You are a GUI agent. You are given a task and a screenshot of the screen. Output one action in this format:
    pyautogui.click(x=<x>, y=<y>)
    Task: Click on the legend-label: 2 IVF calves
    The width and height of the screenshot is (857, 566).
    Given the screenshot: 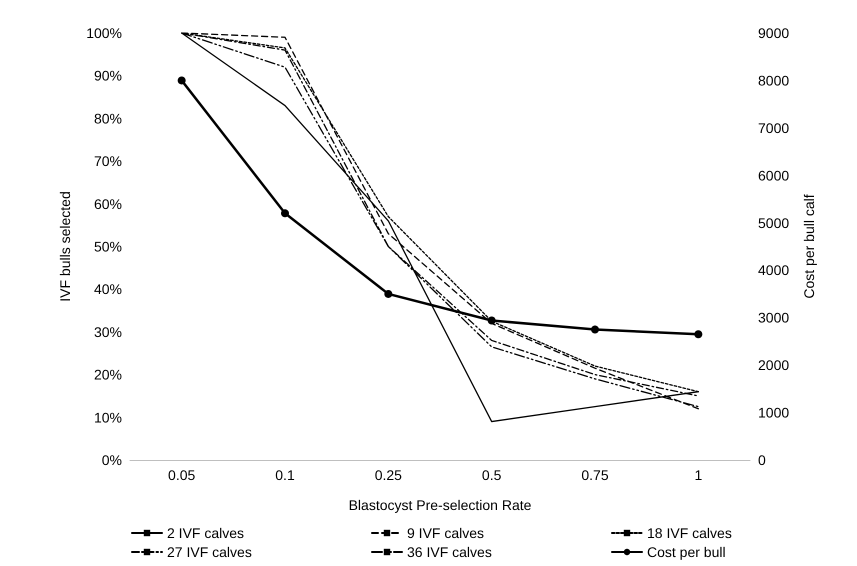 What is the action you would take?
    pyautogui.click(x=205, y=533)
    